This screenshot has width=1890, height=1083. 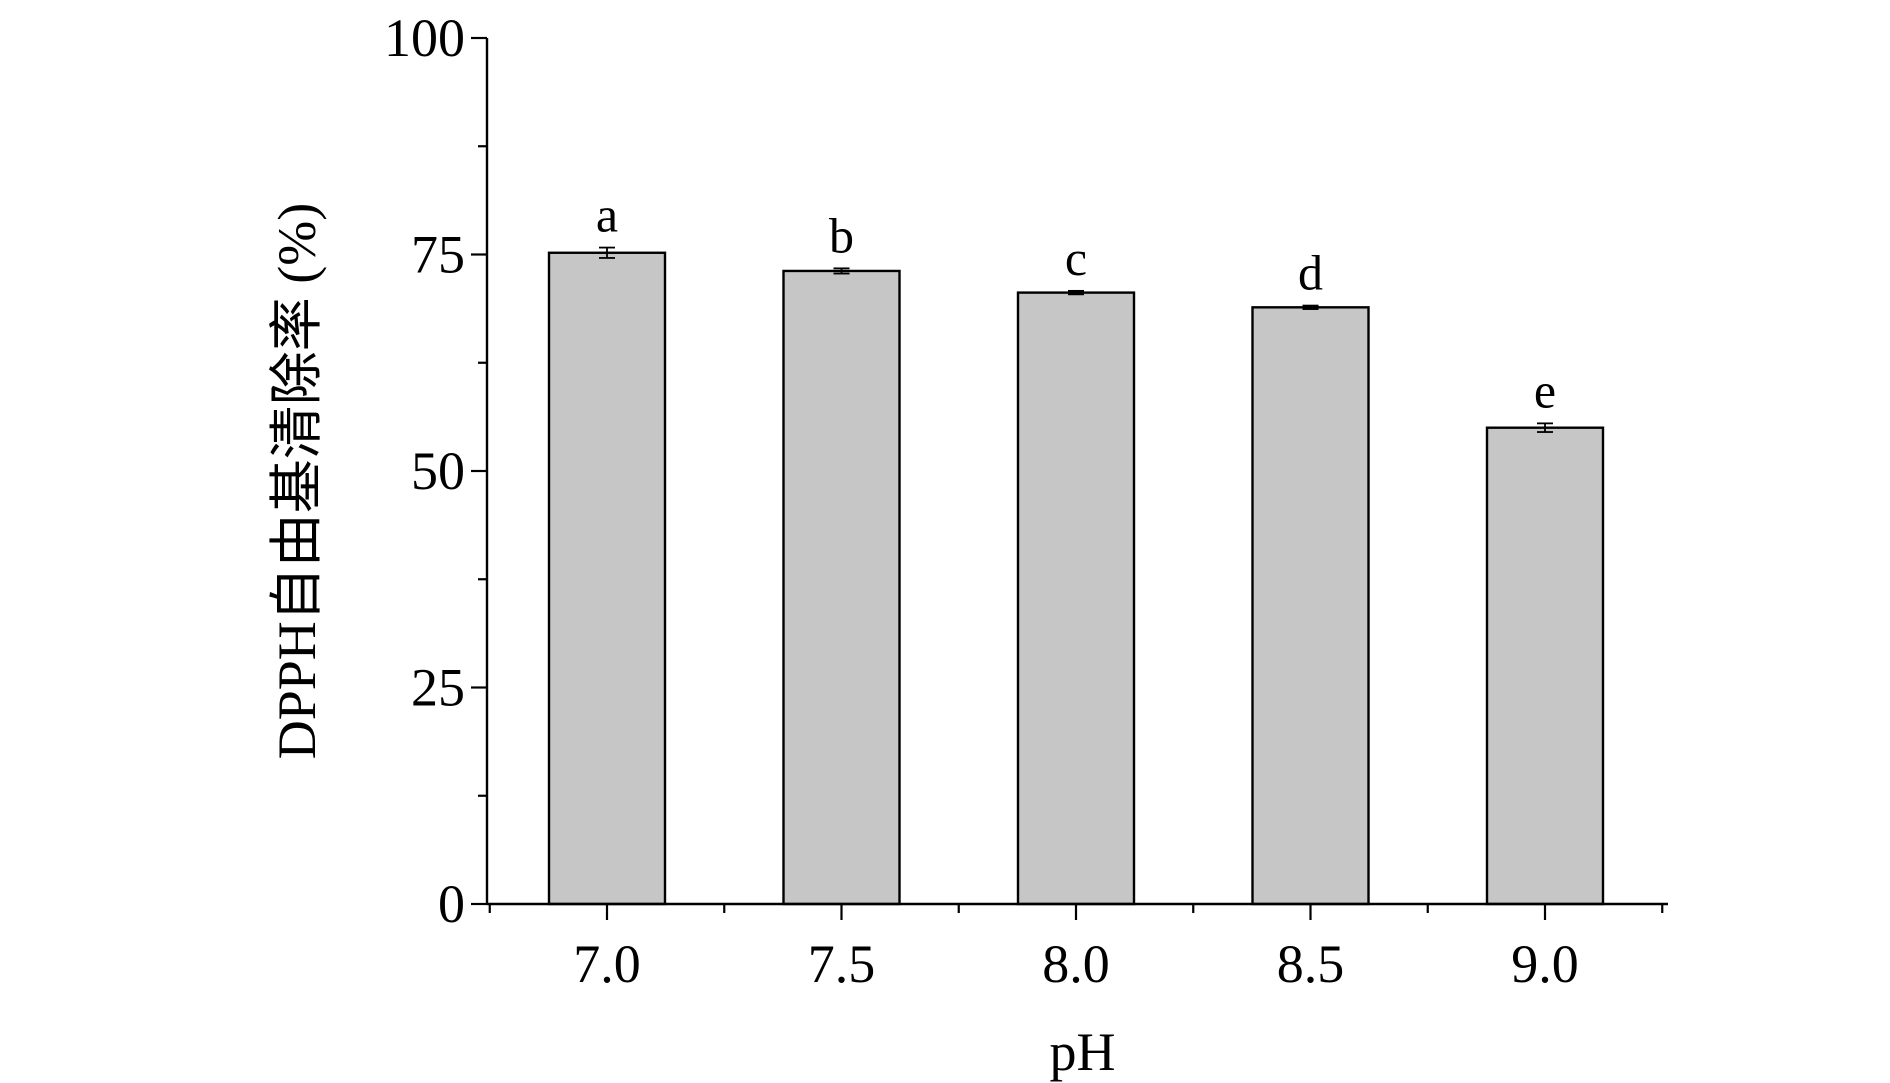 I want to click on y-tick-label: 25, so click(x=438, y=688).